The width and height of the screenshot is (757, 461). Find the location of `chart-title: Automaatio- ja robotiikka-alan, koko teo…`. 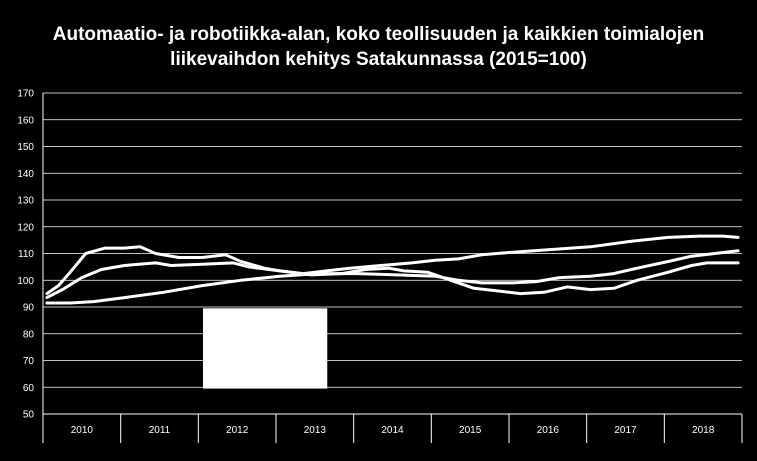

chart-title: Automaatio- ja robotiikka-alan, koko teo… is located at coordinates (378, 47).